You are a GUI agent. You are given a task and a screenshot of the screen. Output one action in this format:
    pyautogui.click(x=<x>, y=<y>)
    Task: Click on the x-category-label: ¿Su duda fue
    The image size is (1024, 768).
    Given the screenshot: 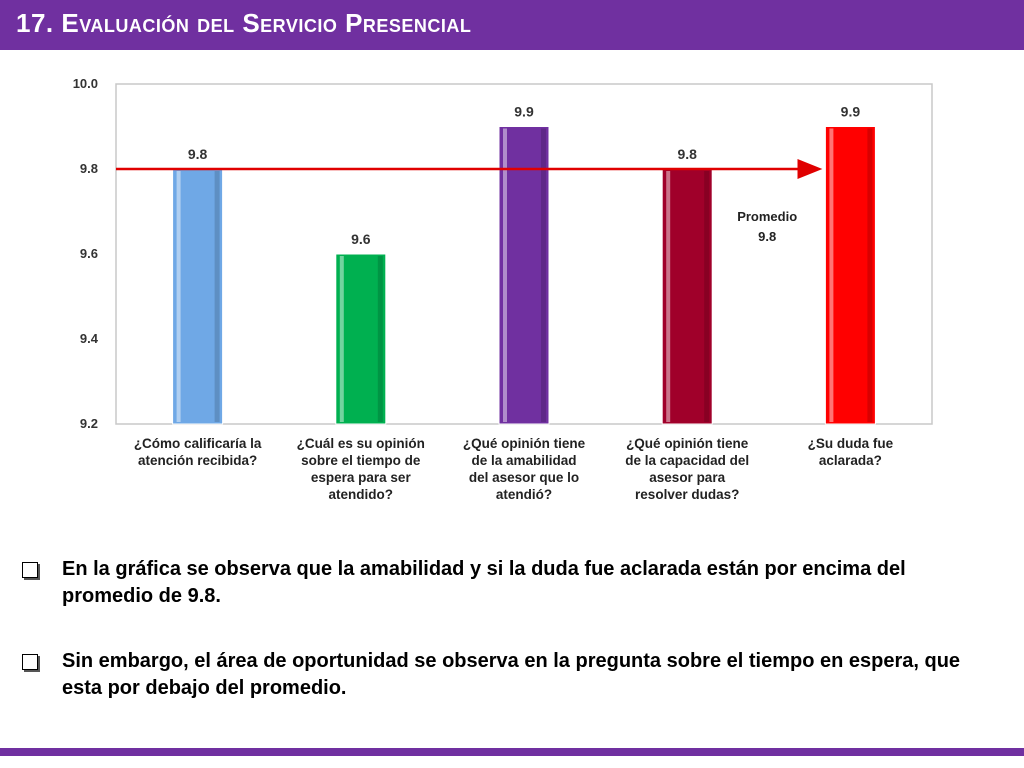 What is the action you would take?
    pyautogui.click(x=851, y=443)
    